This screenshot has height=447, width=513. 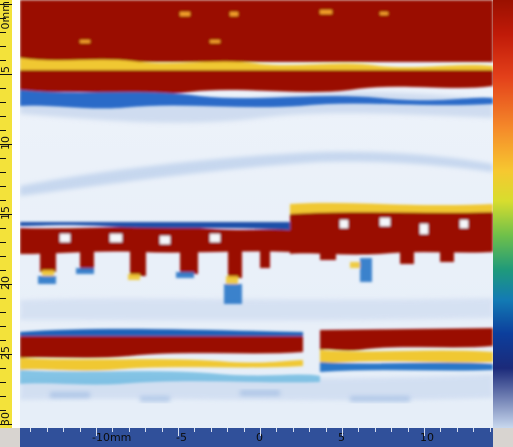 I want to click on amplitude-colorbar, so click(x=503, y=214).